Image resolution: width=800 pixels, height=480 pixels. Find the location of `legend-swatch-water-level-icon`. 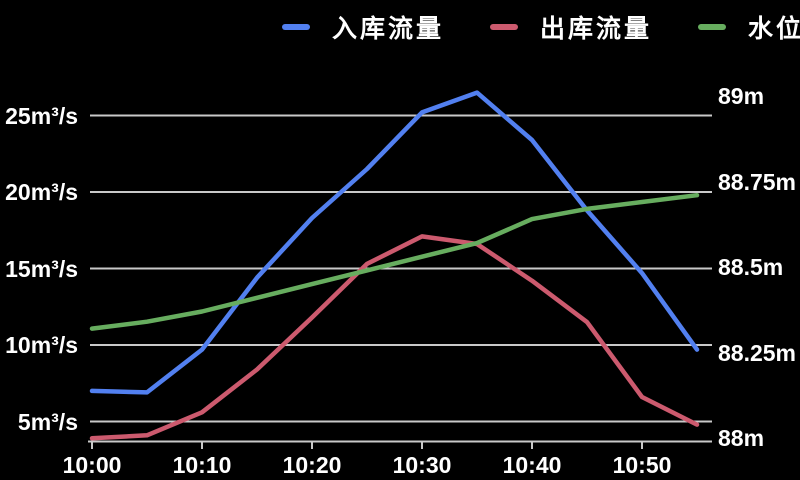

legend-swatch-water-level-icon is located at coordinates (712, 27).